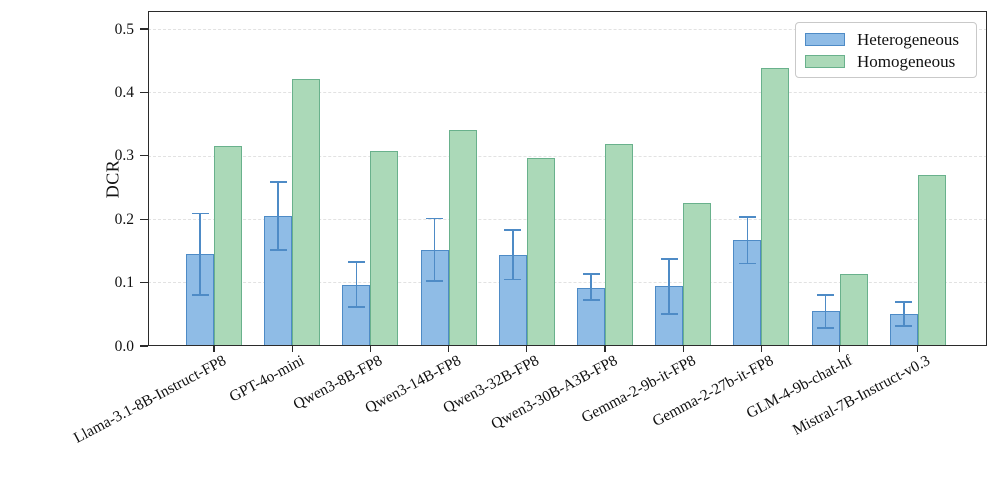  I want to click on legend-item-homogeneous: Homogeneous, so click(890, 61).